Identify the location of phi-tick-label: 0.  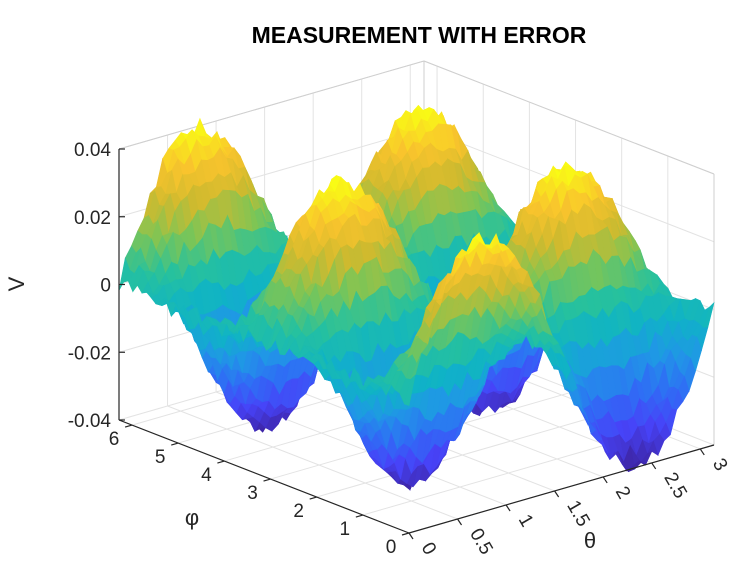
(391, 547).